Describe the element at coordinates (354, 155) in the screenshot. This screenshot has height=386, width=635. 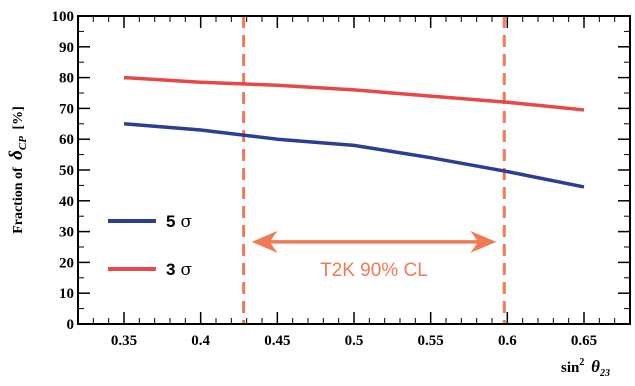
I see `series-line-5-sigma` at that location.